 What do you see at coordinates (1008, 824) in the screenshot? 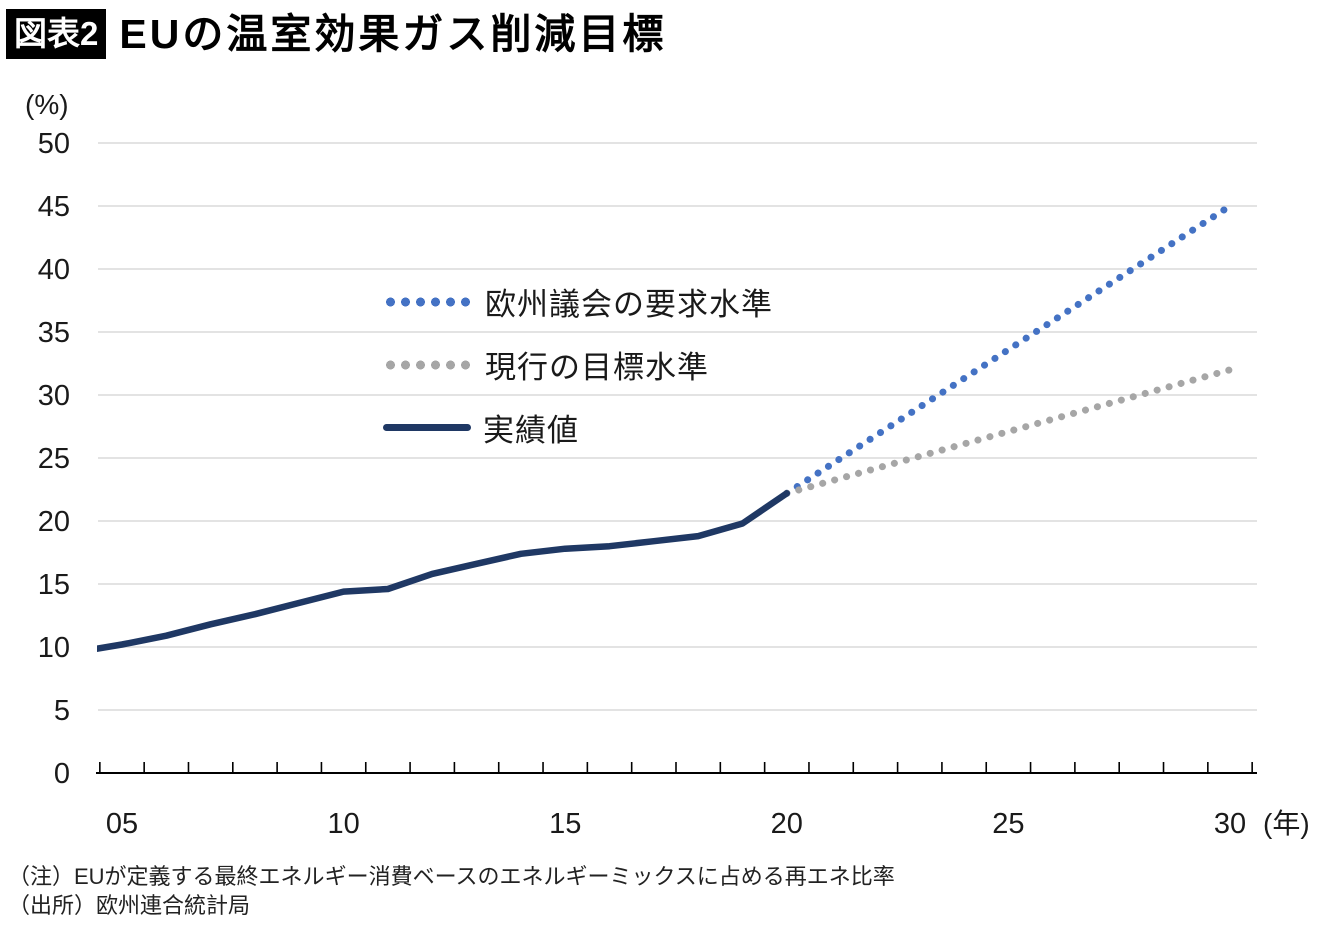
I see `x-axis-tick-label: 25` at bounding box center [1008, 824].